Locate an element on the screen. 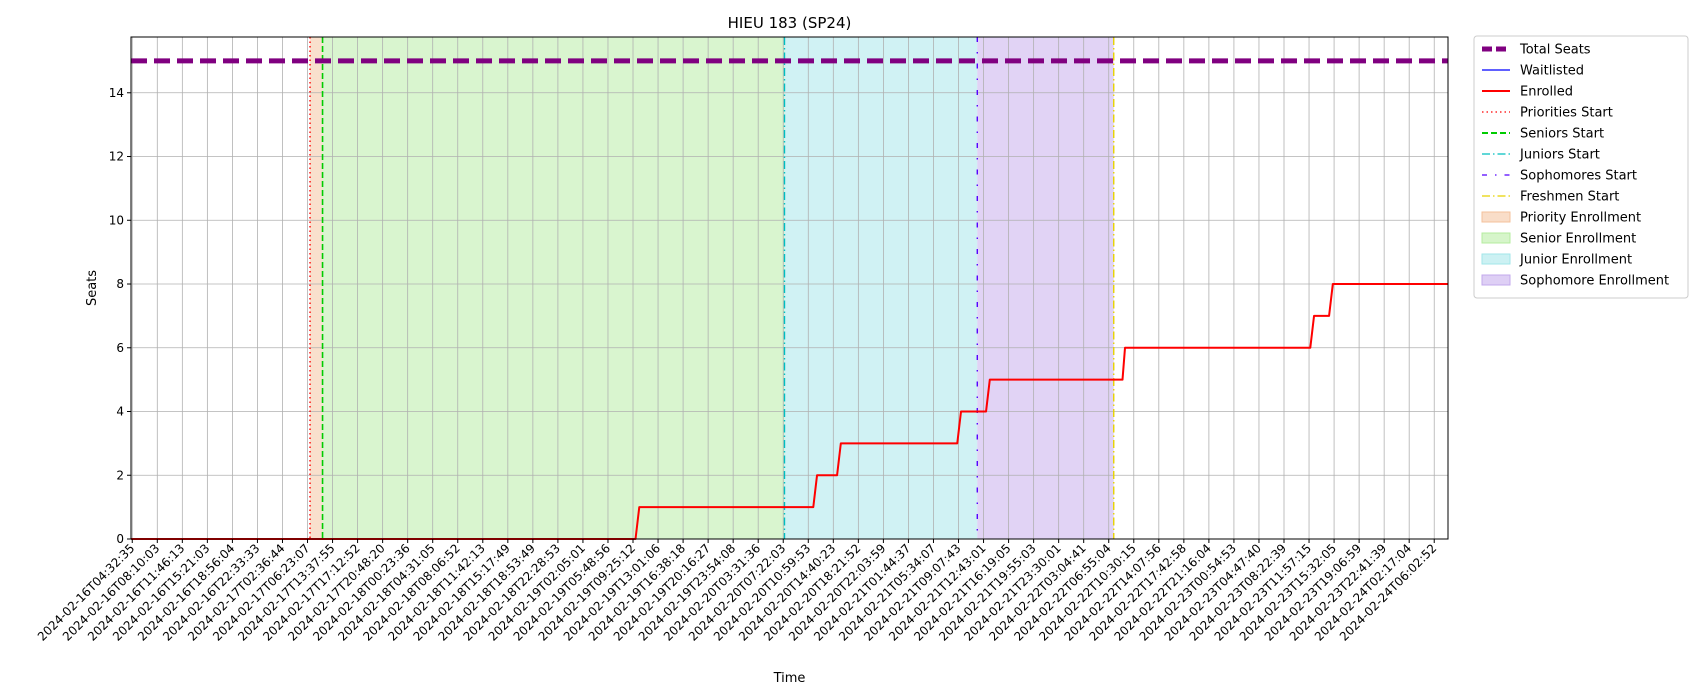  y-axis-label: Seats is located at coordinates (92, 288).